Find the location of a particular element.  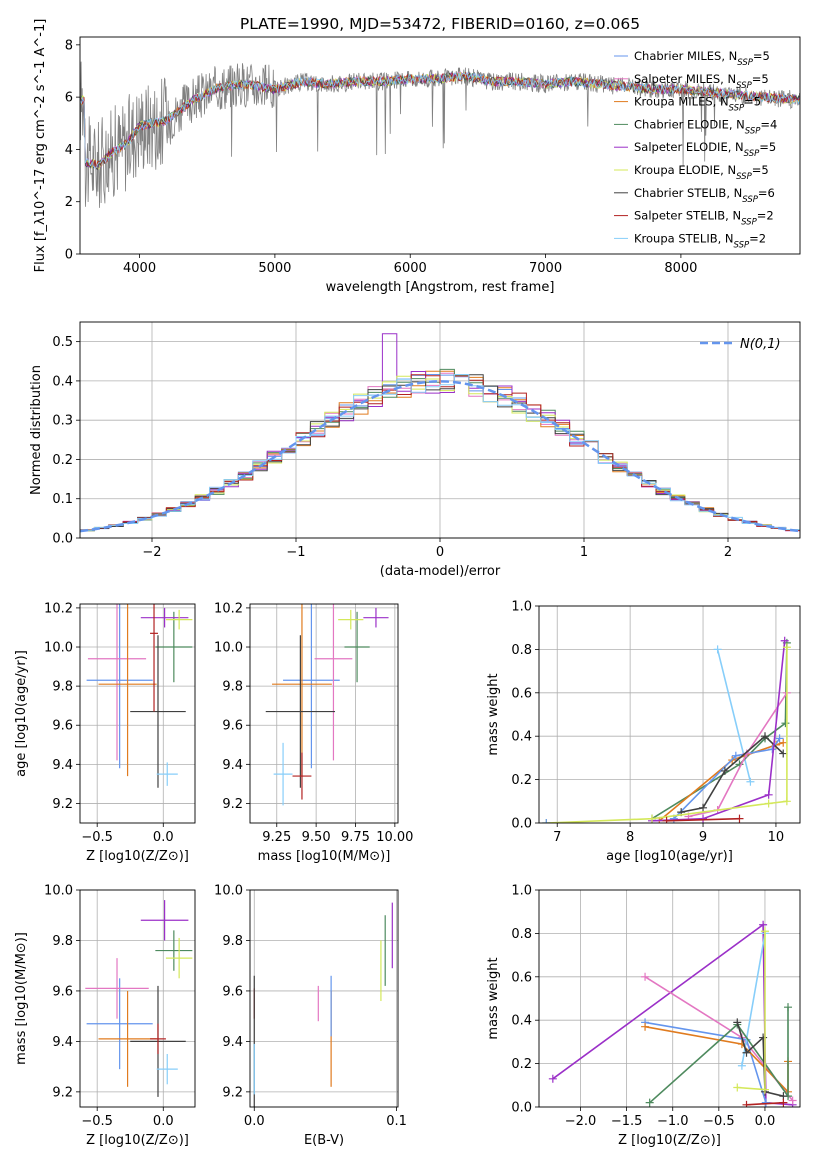

panel-mass_vs_ebv: 0.0 0.1 9.2 9.4 9.6 9.8 10.0 E(B-V) is located at coordinates (310, 1016).